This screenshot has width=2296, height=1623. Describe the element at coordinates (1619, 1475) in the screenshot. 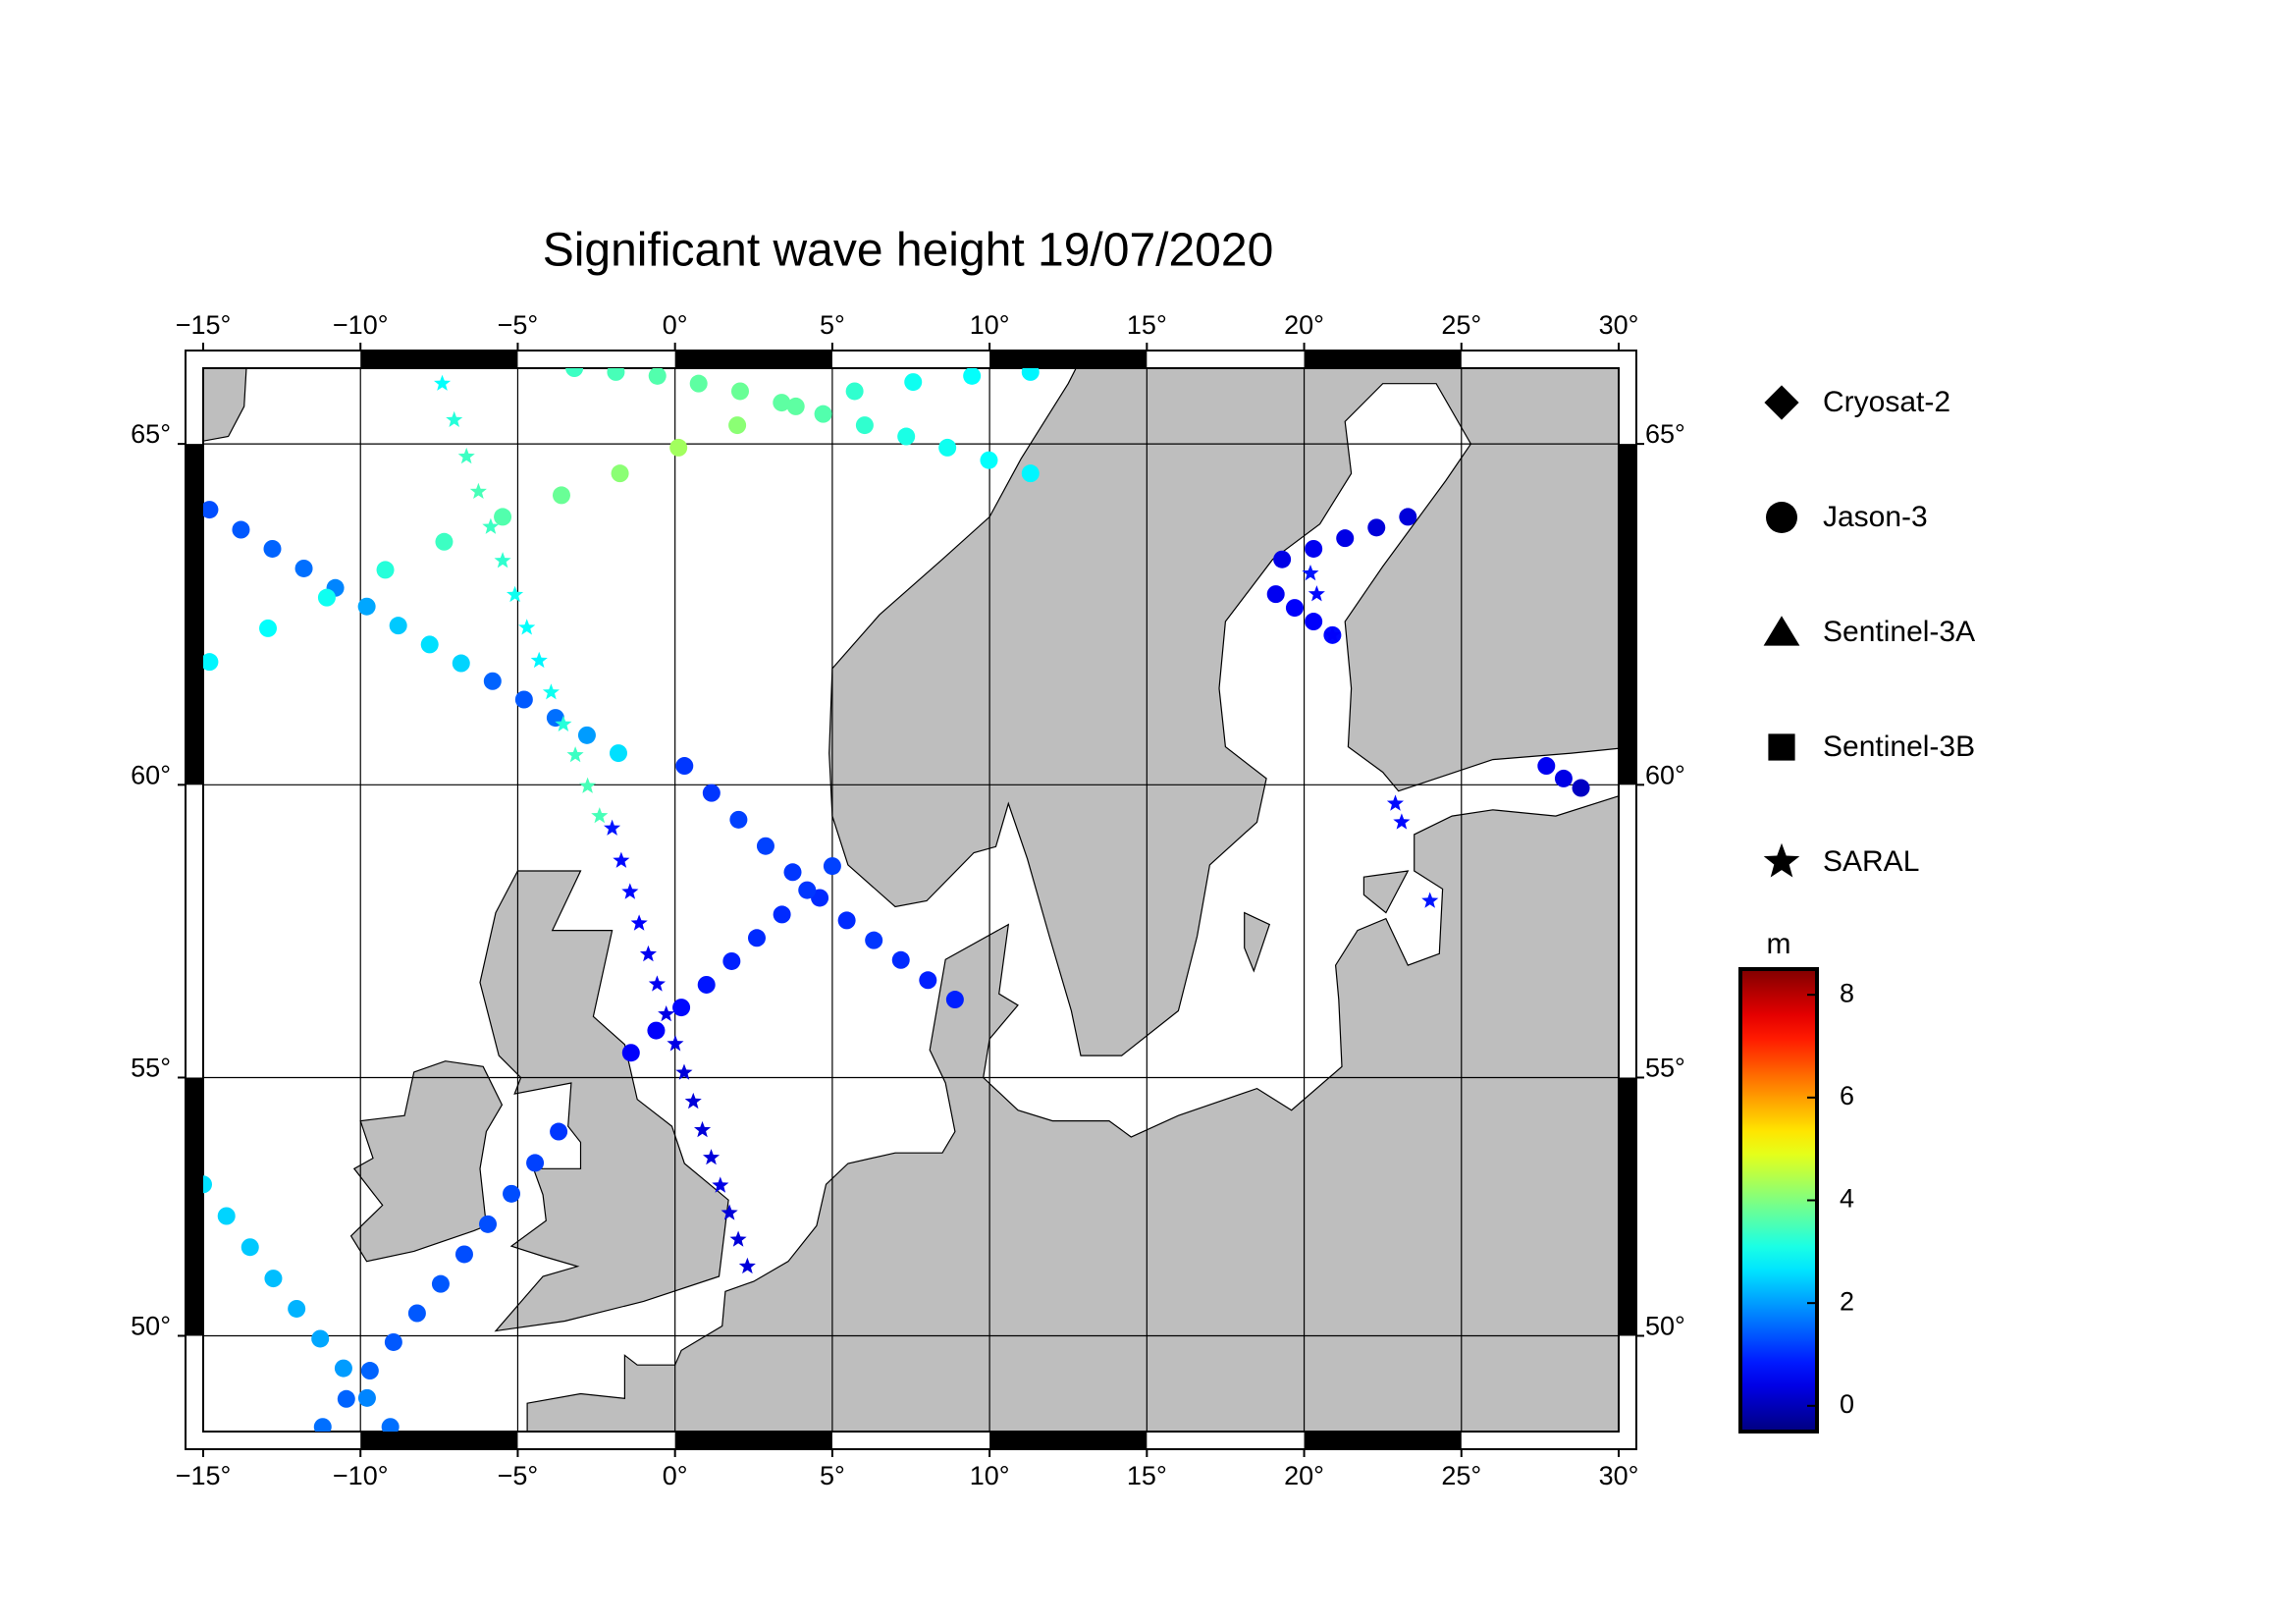

I see `x-tick-label: 30°` at that location.